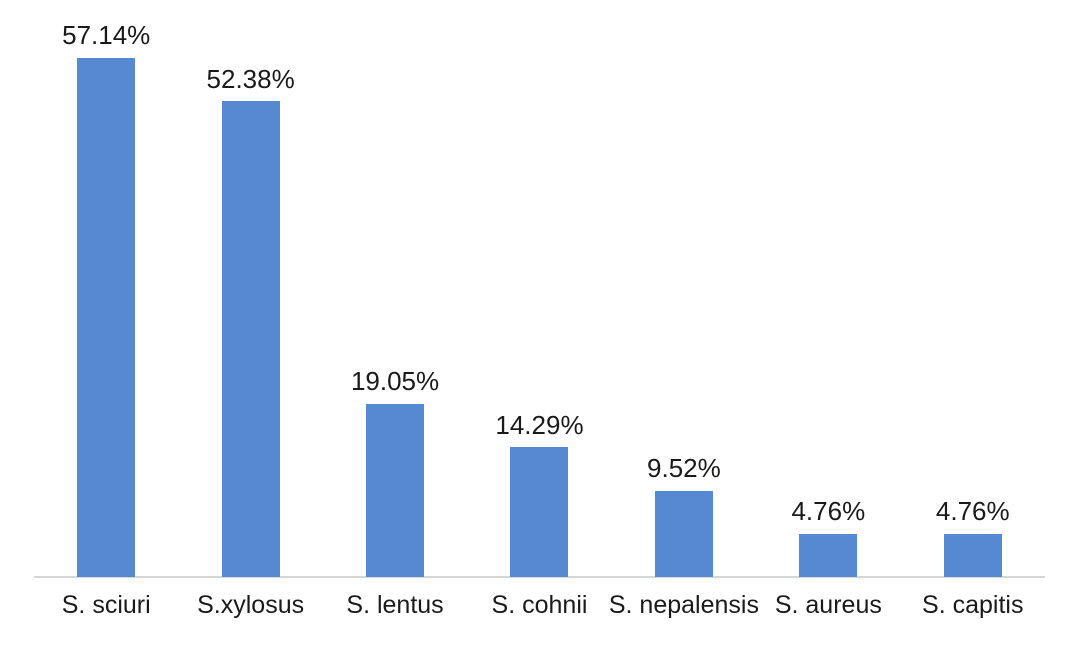 This screenshot has width=1080, height=648. I want to click on bar-group: 19.05% S. lentus, so click(395, 324).